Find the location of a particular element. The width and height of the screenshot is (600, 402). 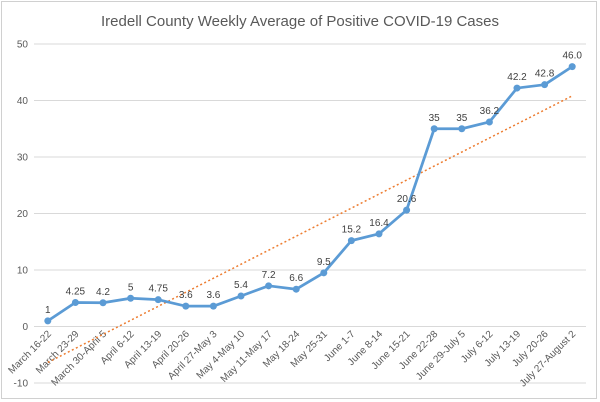

data-label: 4.2 is located at coordinates (103, 292).